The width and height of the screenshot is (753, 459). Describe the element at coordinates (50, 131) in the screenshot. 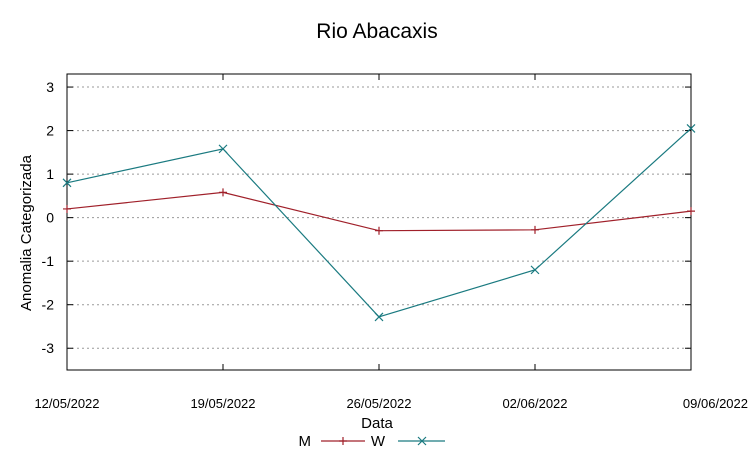

I see `y-tick-label: 2` at that location.